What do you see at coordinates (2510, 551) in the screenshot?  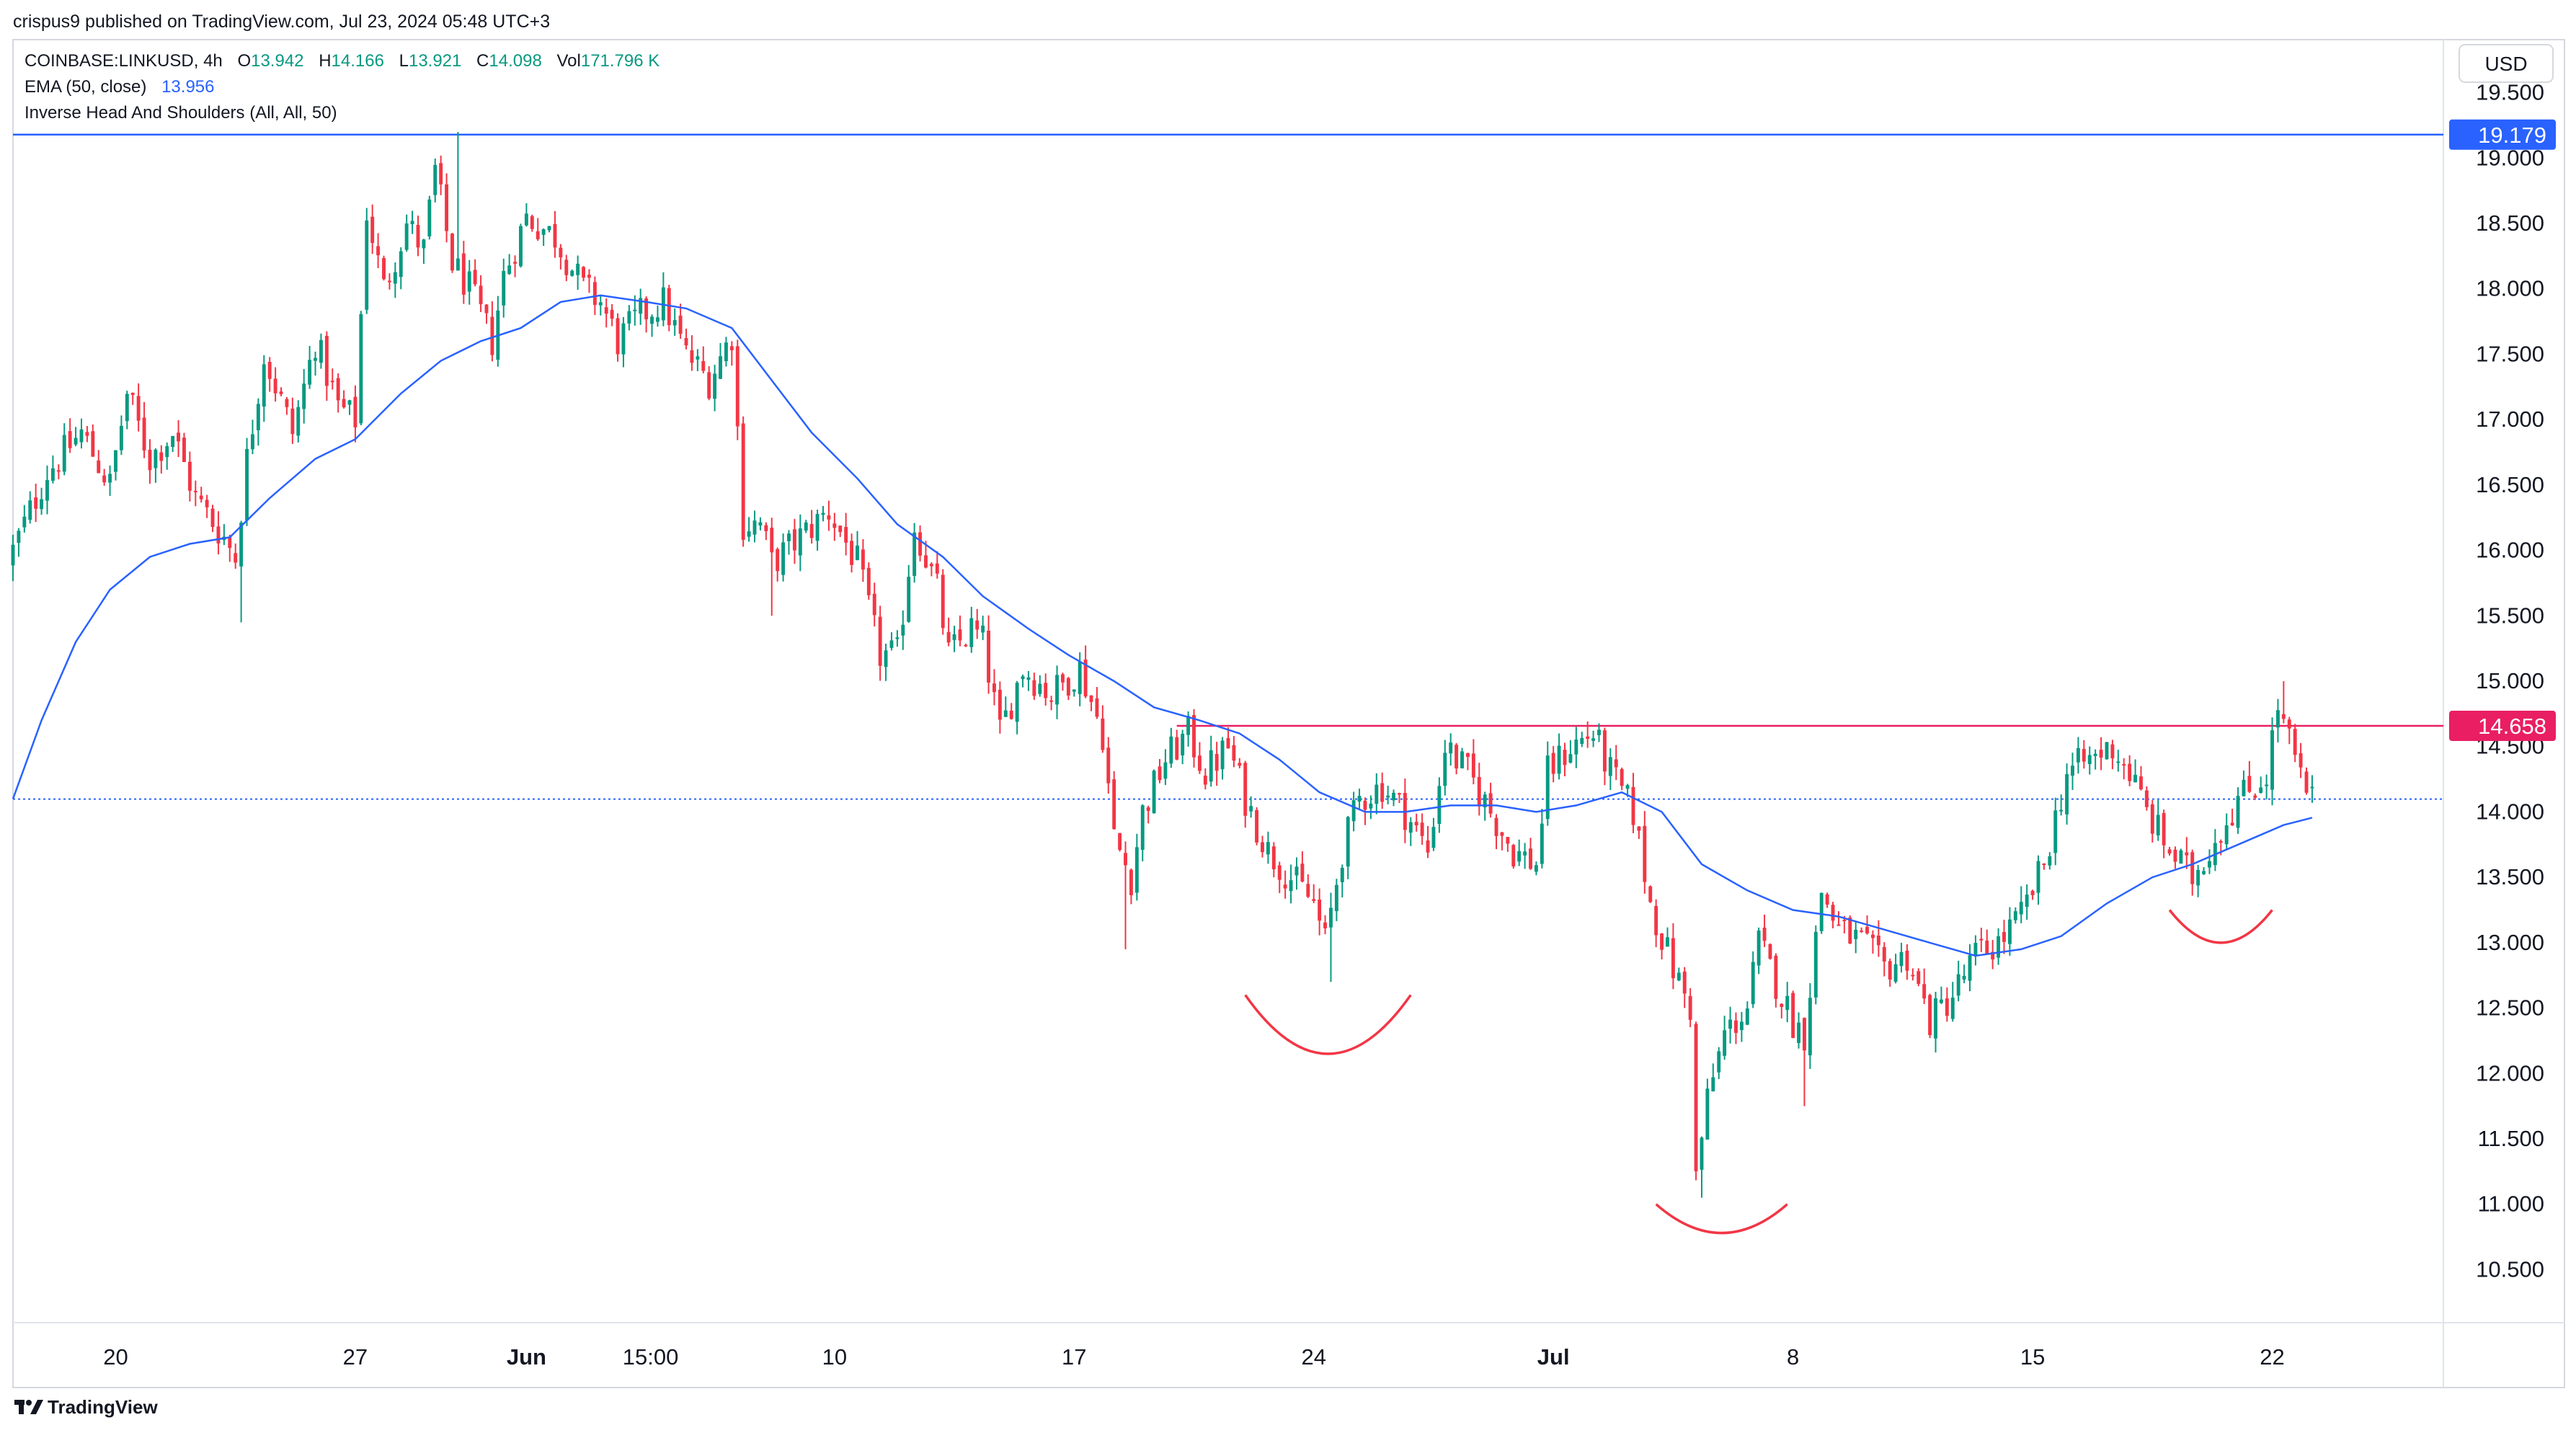 I see `y-tick-label: 16.000` at bounding box center [2510, 551].